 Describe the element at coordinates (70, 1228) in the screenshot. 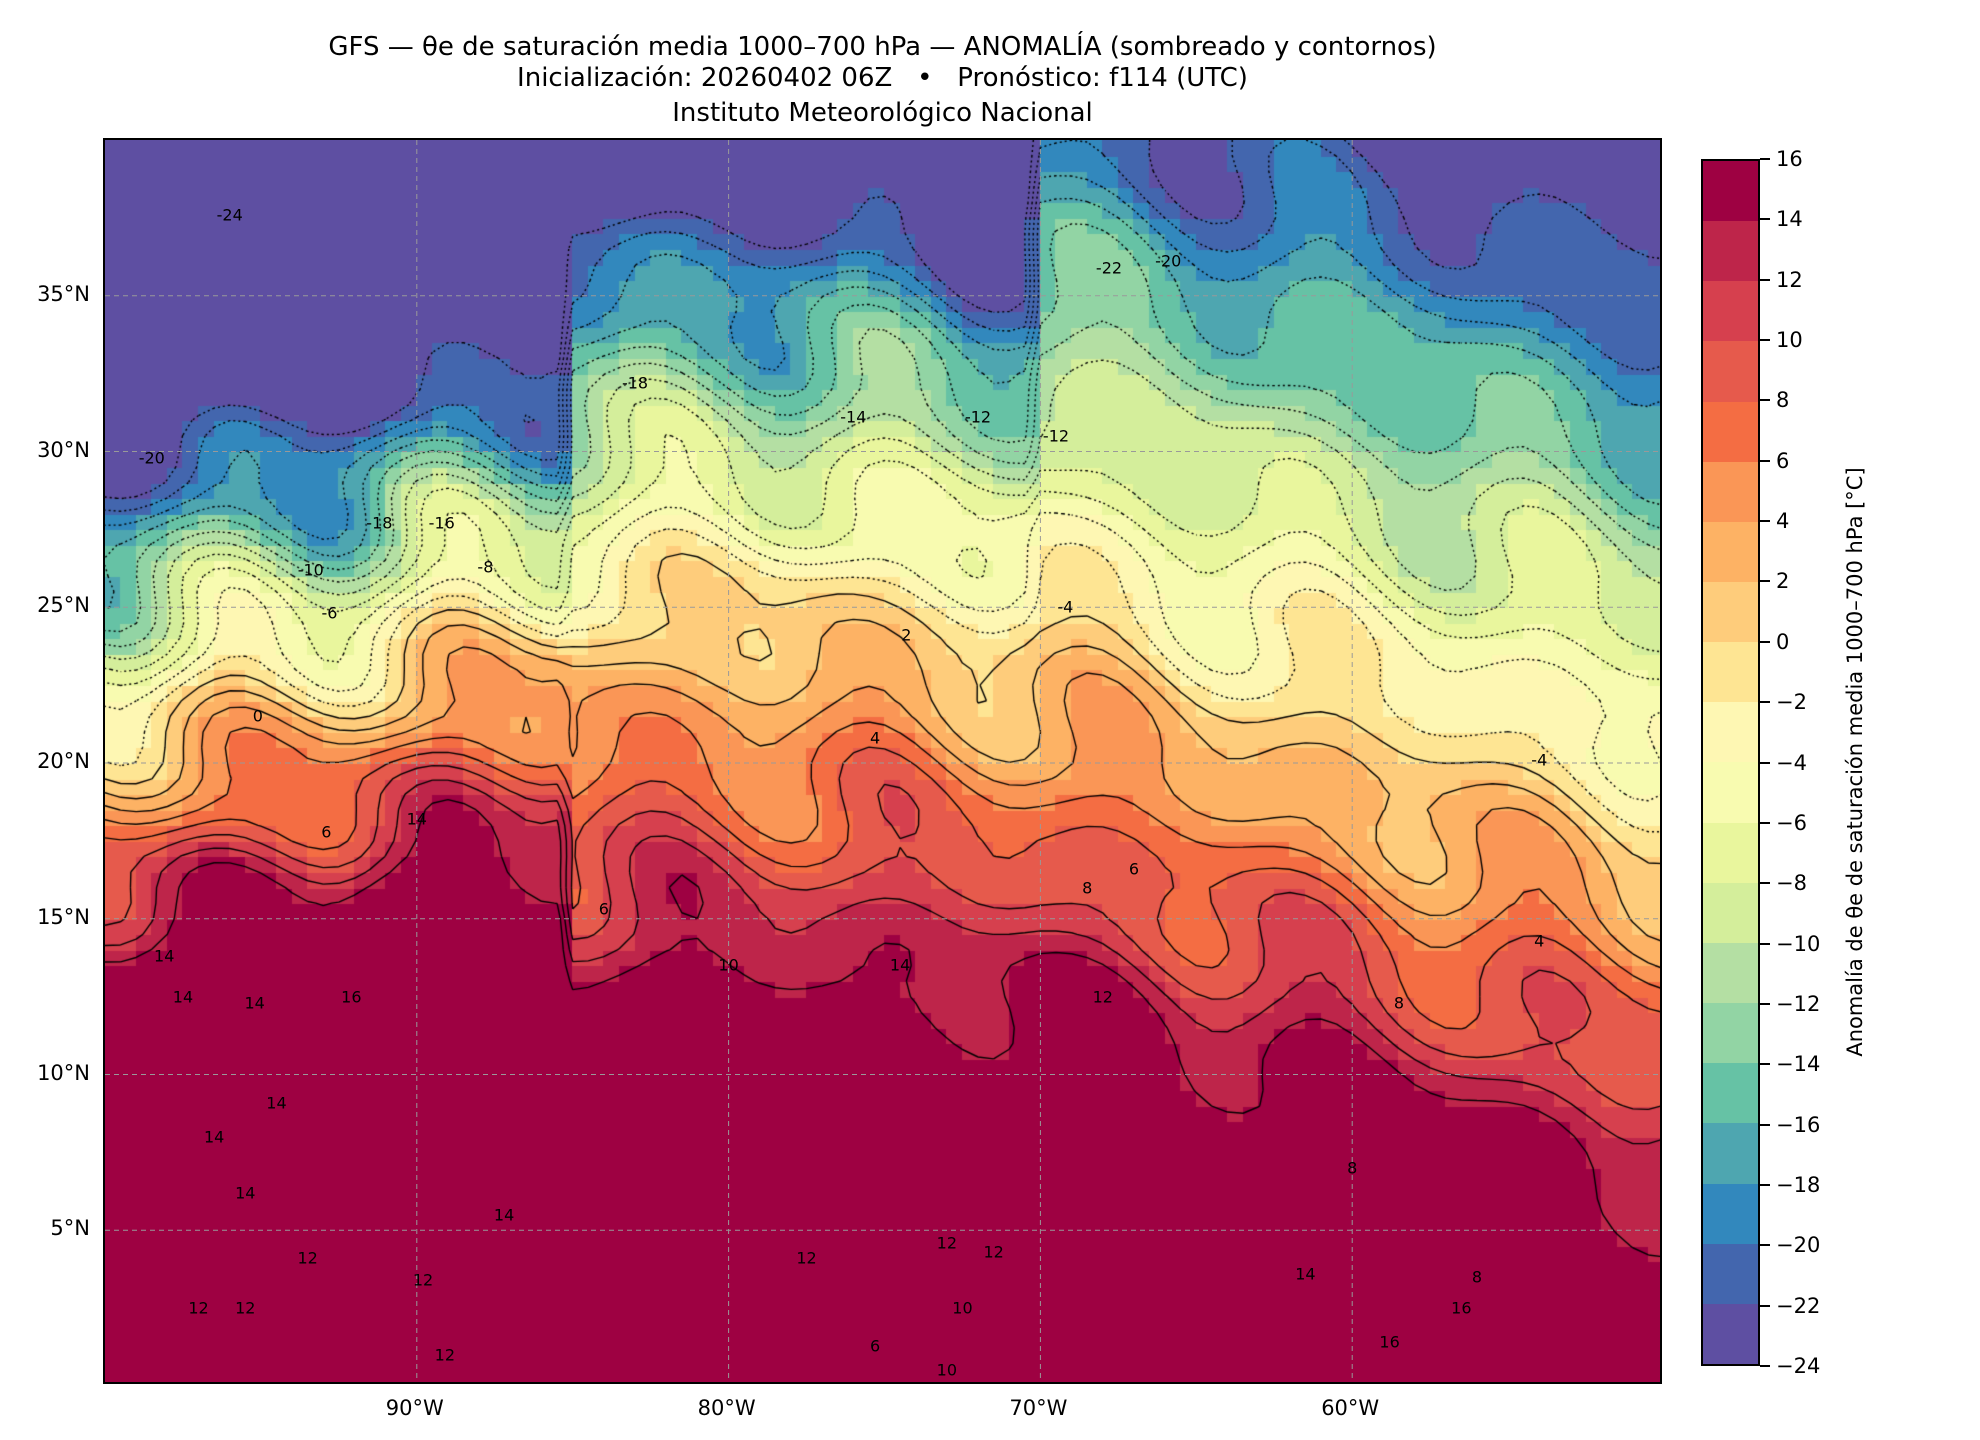

I see `y-tick-label: 5°N` at that location.